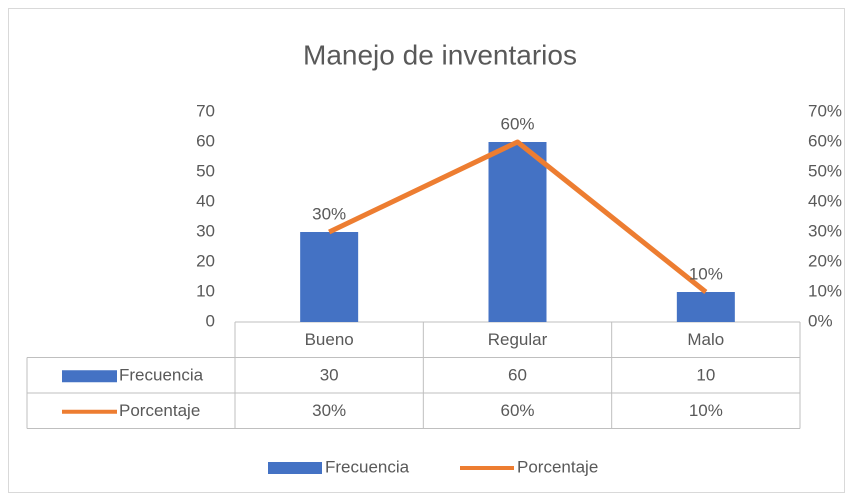 Image resolution: width=855 pixels, height=502 pixels. What do you see at coordinates (205, 200) in the screenshot?
I see `y-tick-label: 40` at bounding box center [205, 200].